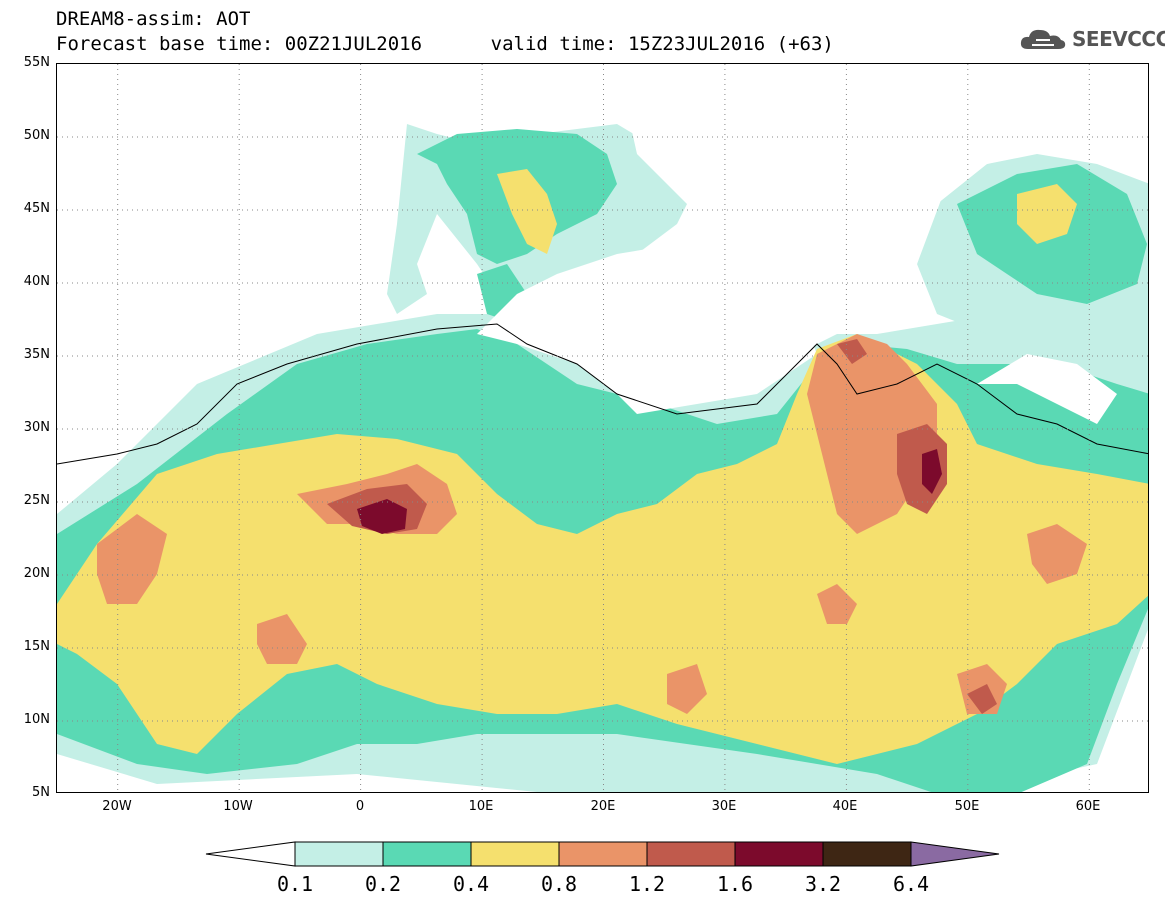  I want to click on colorbar-swatch-0.1-0.2, so click(339, 854).